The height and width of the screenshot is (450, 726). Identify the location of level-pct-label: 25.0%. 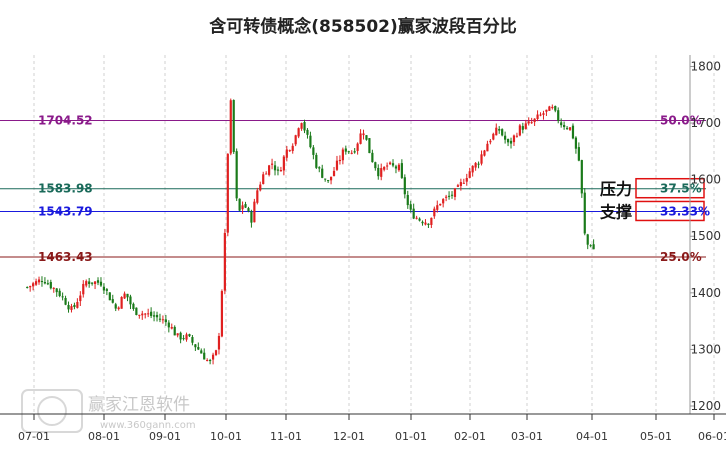
(681, 257).